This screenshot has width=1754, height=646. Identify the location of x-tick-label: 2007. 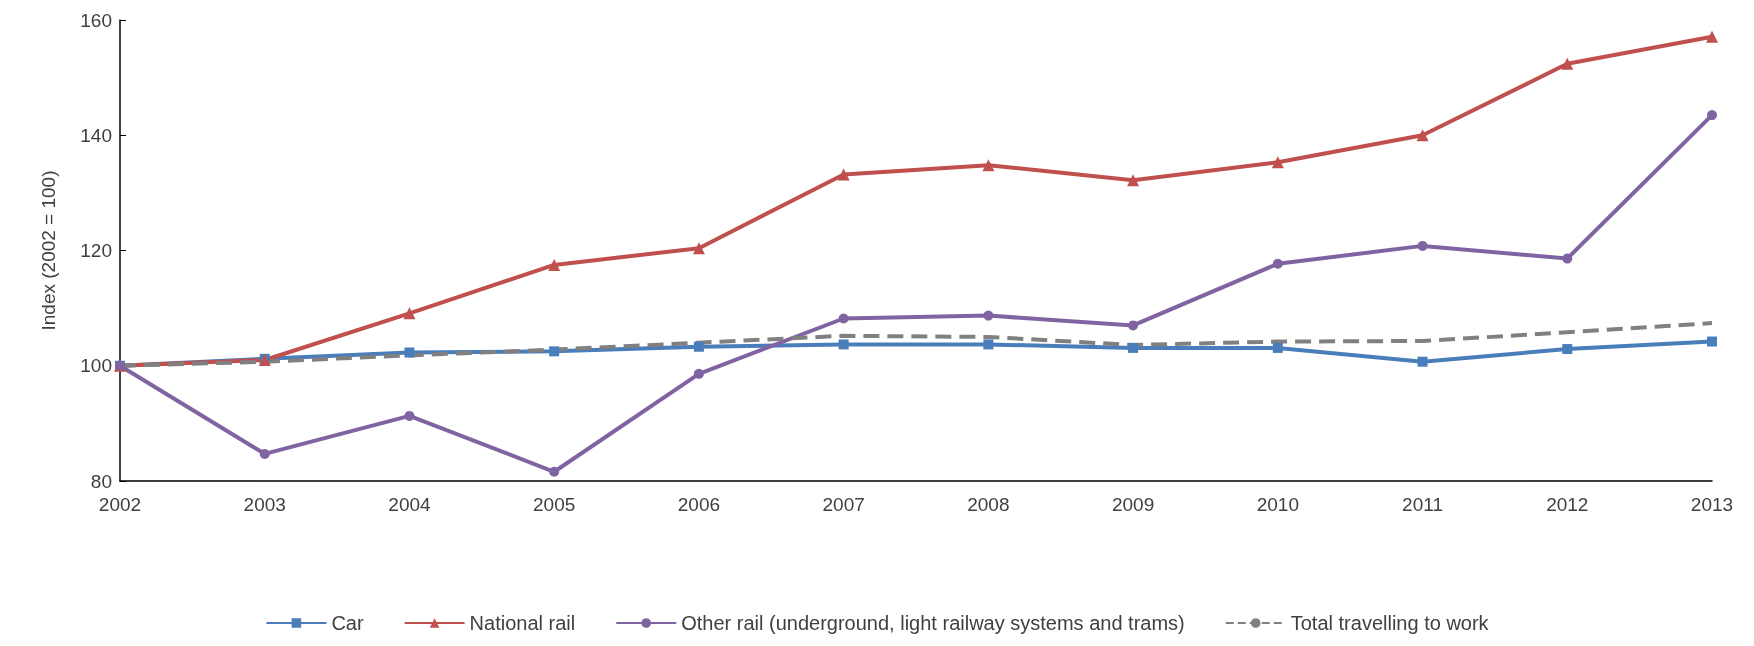
(843, 504).